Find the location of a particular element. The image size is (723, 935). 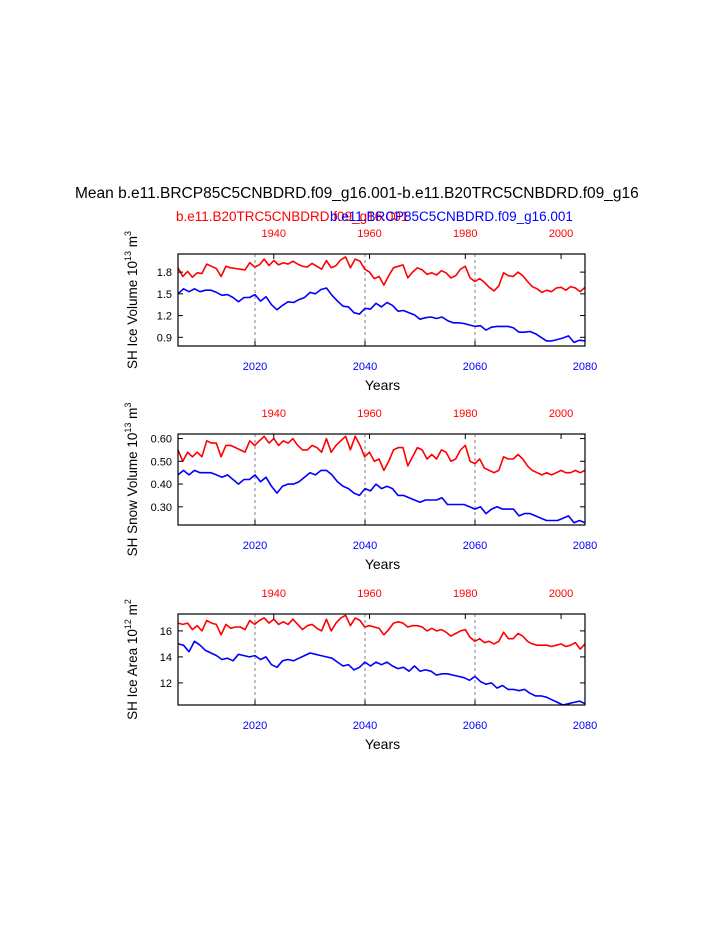

legend-future-label: b.e11.BRCP85C5CNBDRD.f09_g16.001 is located at coordinates (451, 216).